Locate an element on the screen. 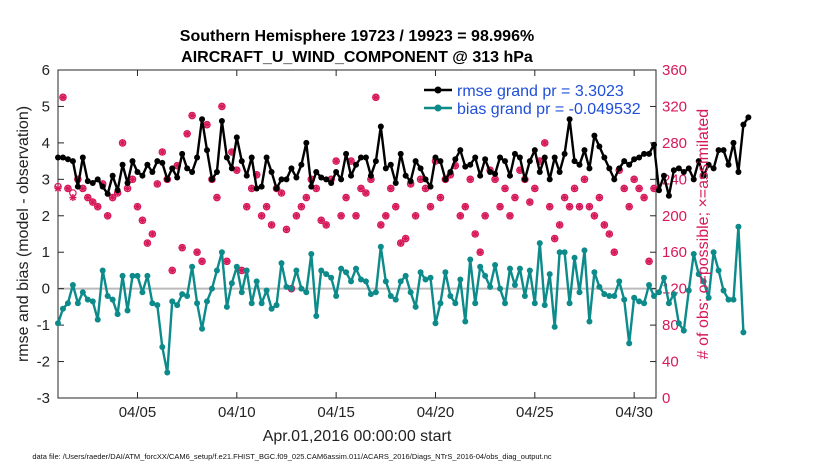 This screenshot has width=830, height=470. y-tick-label: 3 is located at coordinates (46, 179).